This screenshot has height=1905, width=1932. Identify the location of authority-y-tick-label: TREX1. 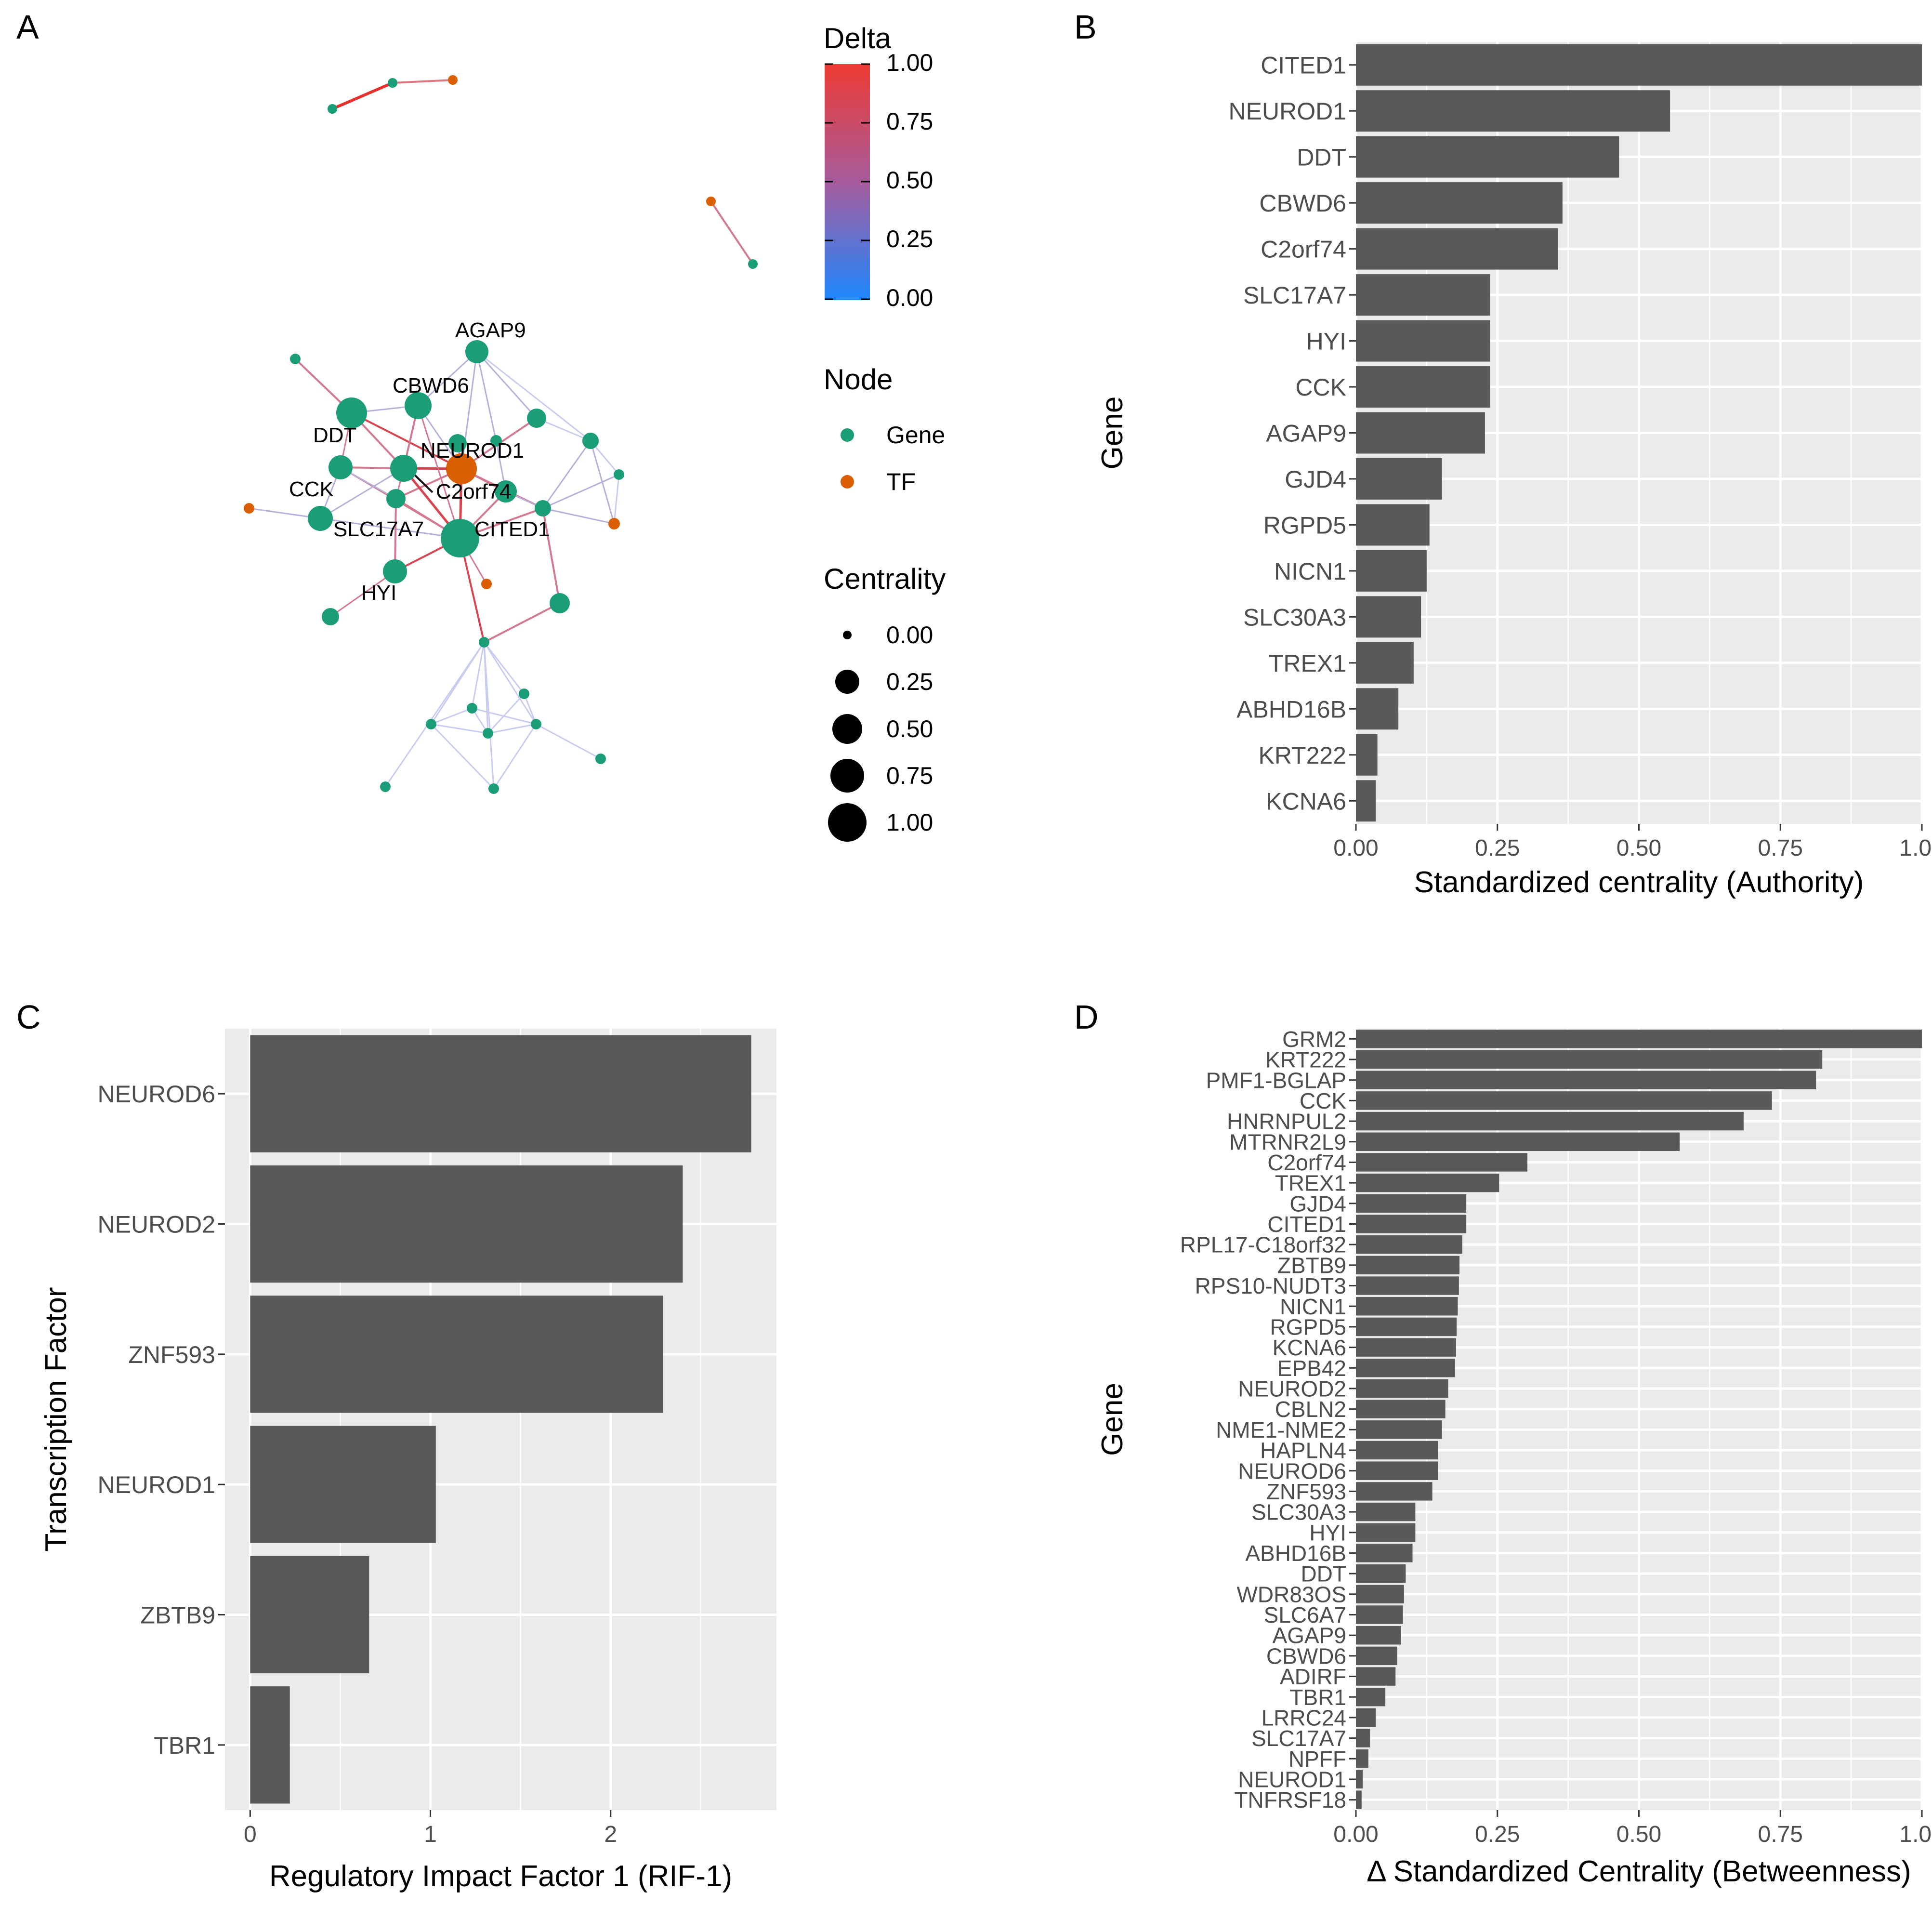
(1307, 664).